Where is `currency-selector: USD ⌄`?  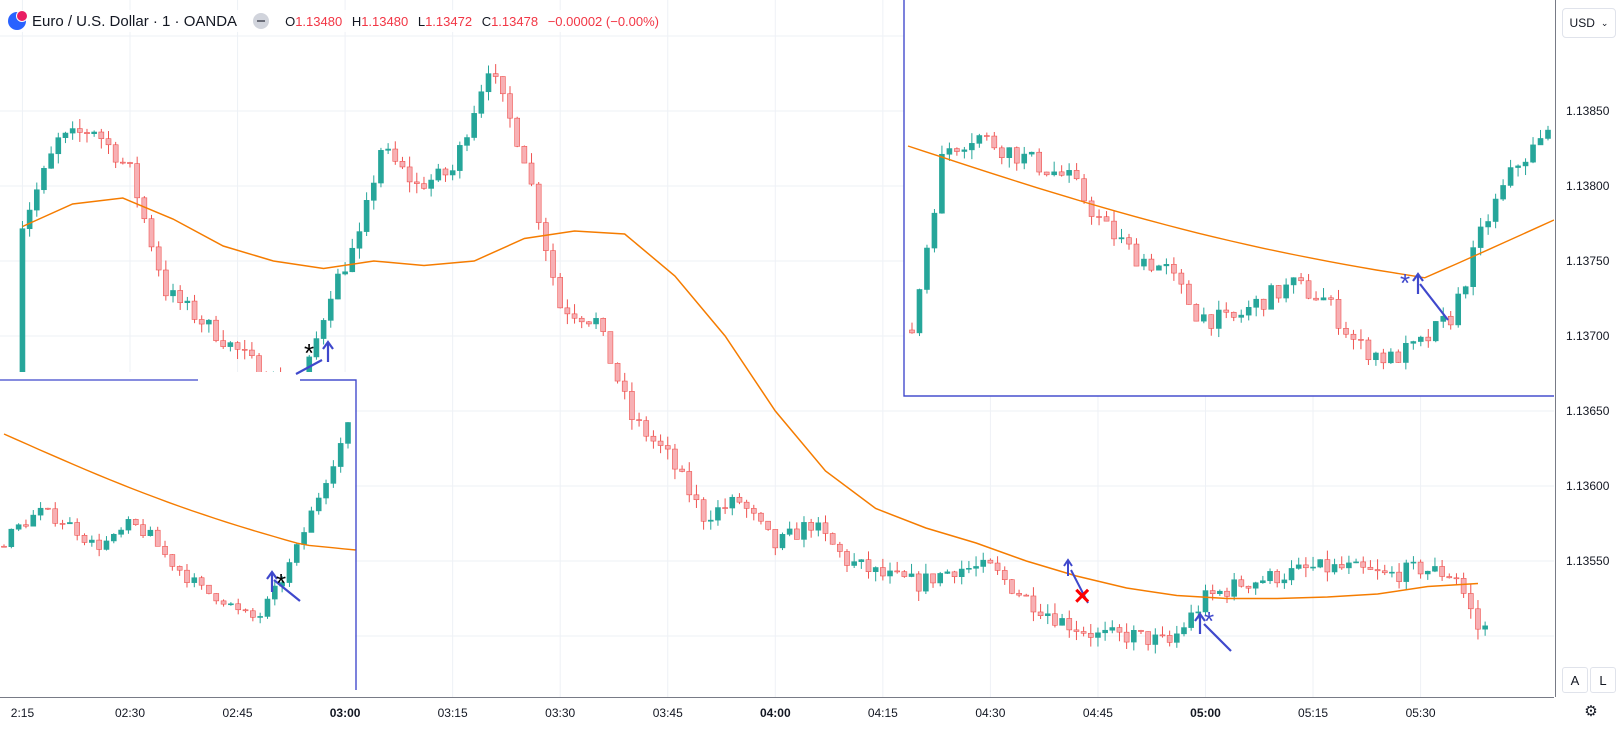
currency-selector: USD ⌄ is located at coordinates (1589, 23).